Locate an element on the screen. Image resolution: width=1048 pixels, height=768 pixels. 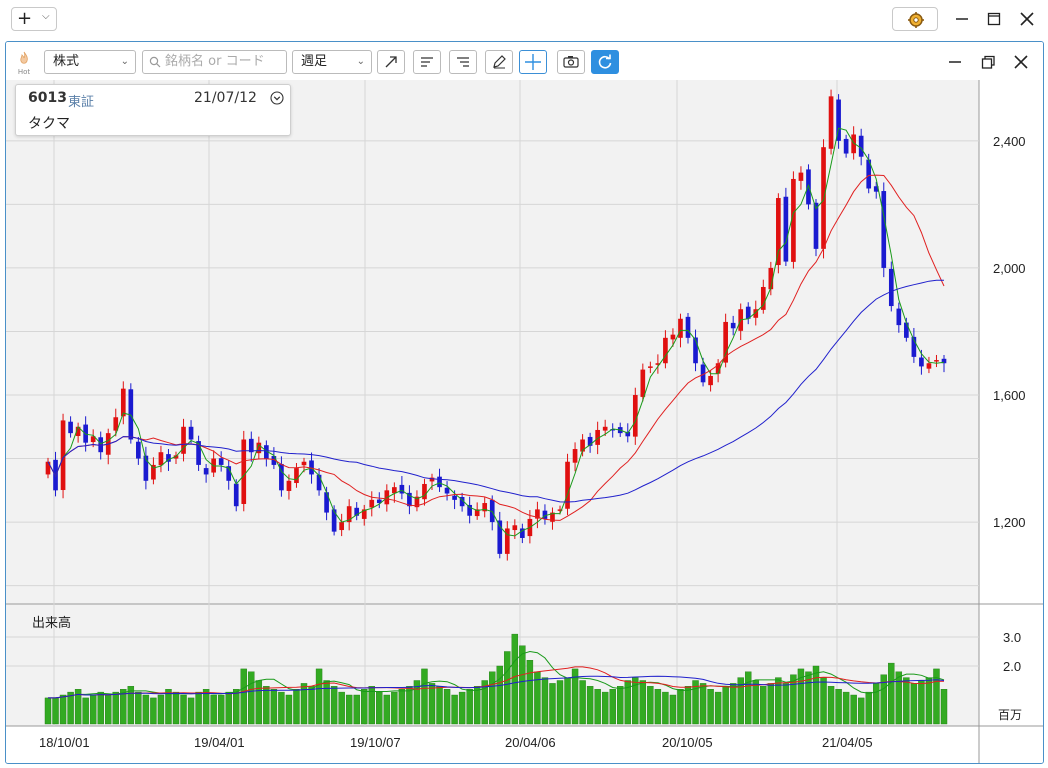
volume-tick-label: 3.0 is located at coordinates (1012, 637).